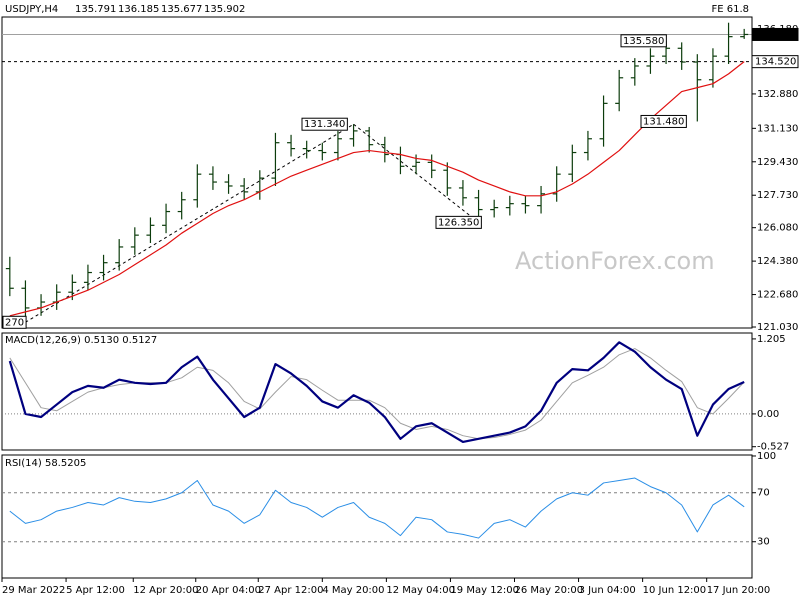 The image size is (800, 600). Describe the element at coordinates (675, 590) in the screenshot. I see `x-tick-label: 10 Jun 12:00` at that location.